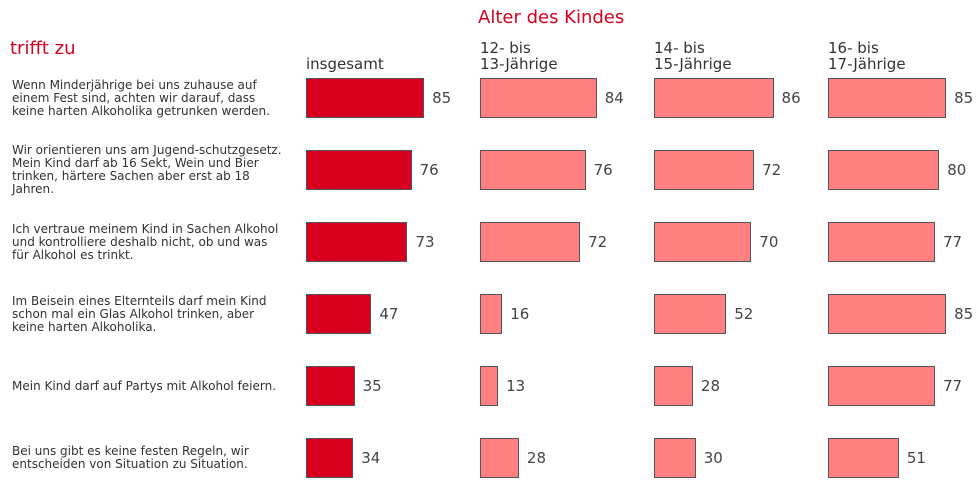  What do you see at coordinates (516, 386) in the screenshot?
I see `value-label: 13` at bounding box center [516, 386].